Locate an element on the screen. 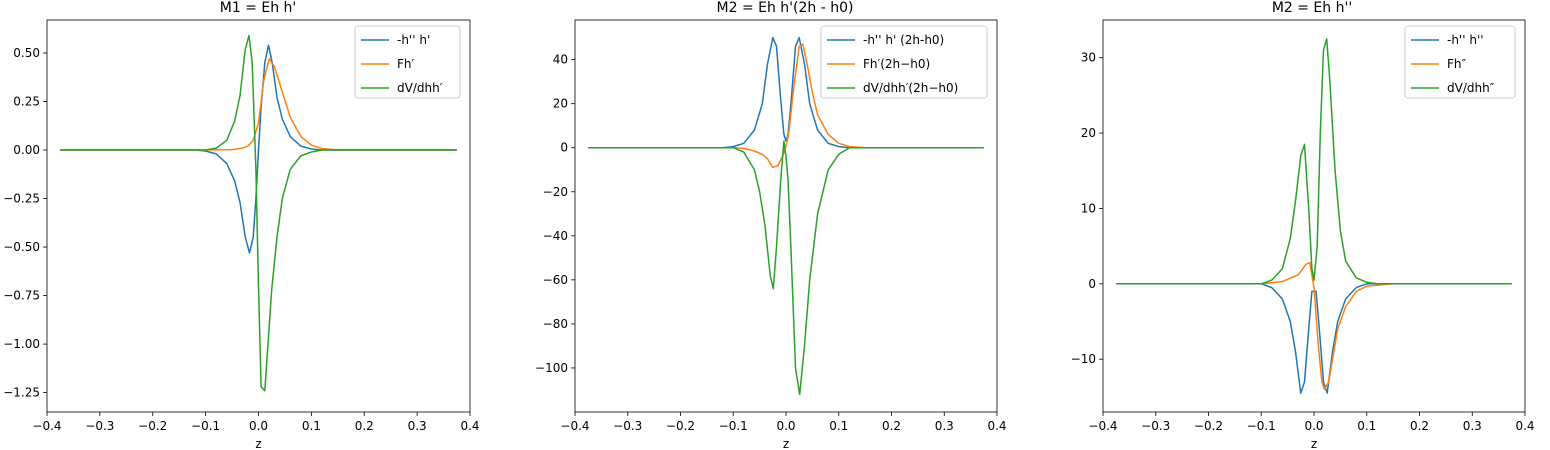 The image size is (1550, 450). y-tick-label: 40 is located at coordinates (560, 60).